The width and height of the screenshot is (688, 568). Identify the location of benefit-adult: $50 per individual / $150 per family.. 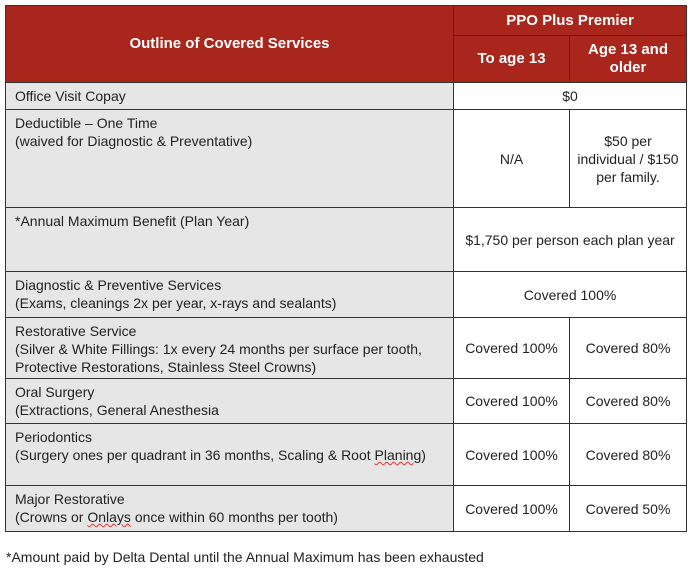
(628, 158).